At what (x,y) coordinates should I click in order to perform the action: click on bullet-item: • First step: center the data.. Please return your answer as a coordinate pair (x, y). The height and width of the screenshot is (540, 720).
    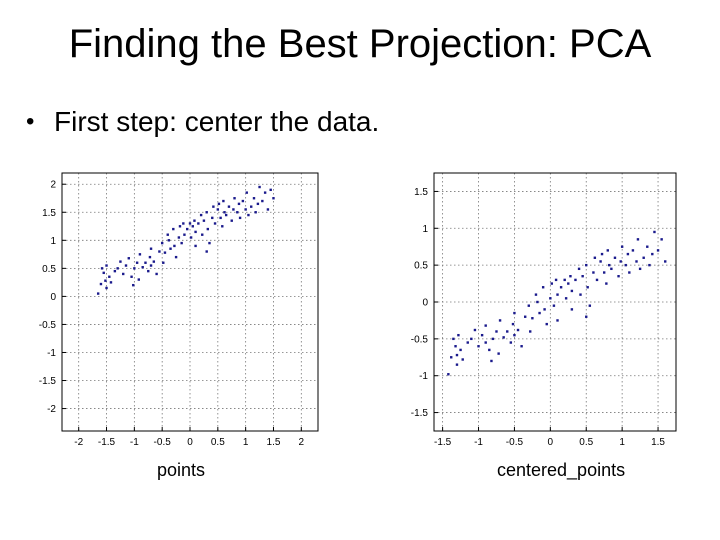
    Looking at the image, I should click on (202, 122).